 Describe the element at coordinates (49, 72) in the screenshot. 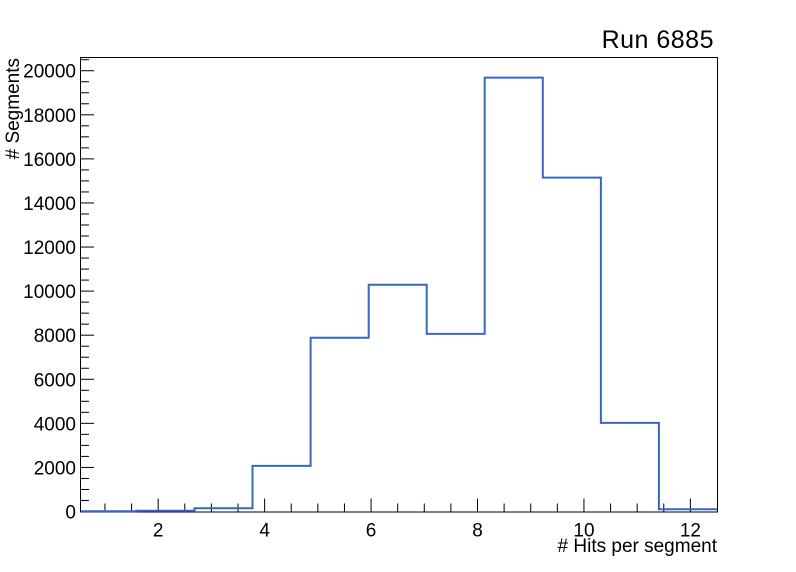

I see `y-tick-label: 20000` at that location.